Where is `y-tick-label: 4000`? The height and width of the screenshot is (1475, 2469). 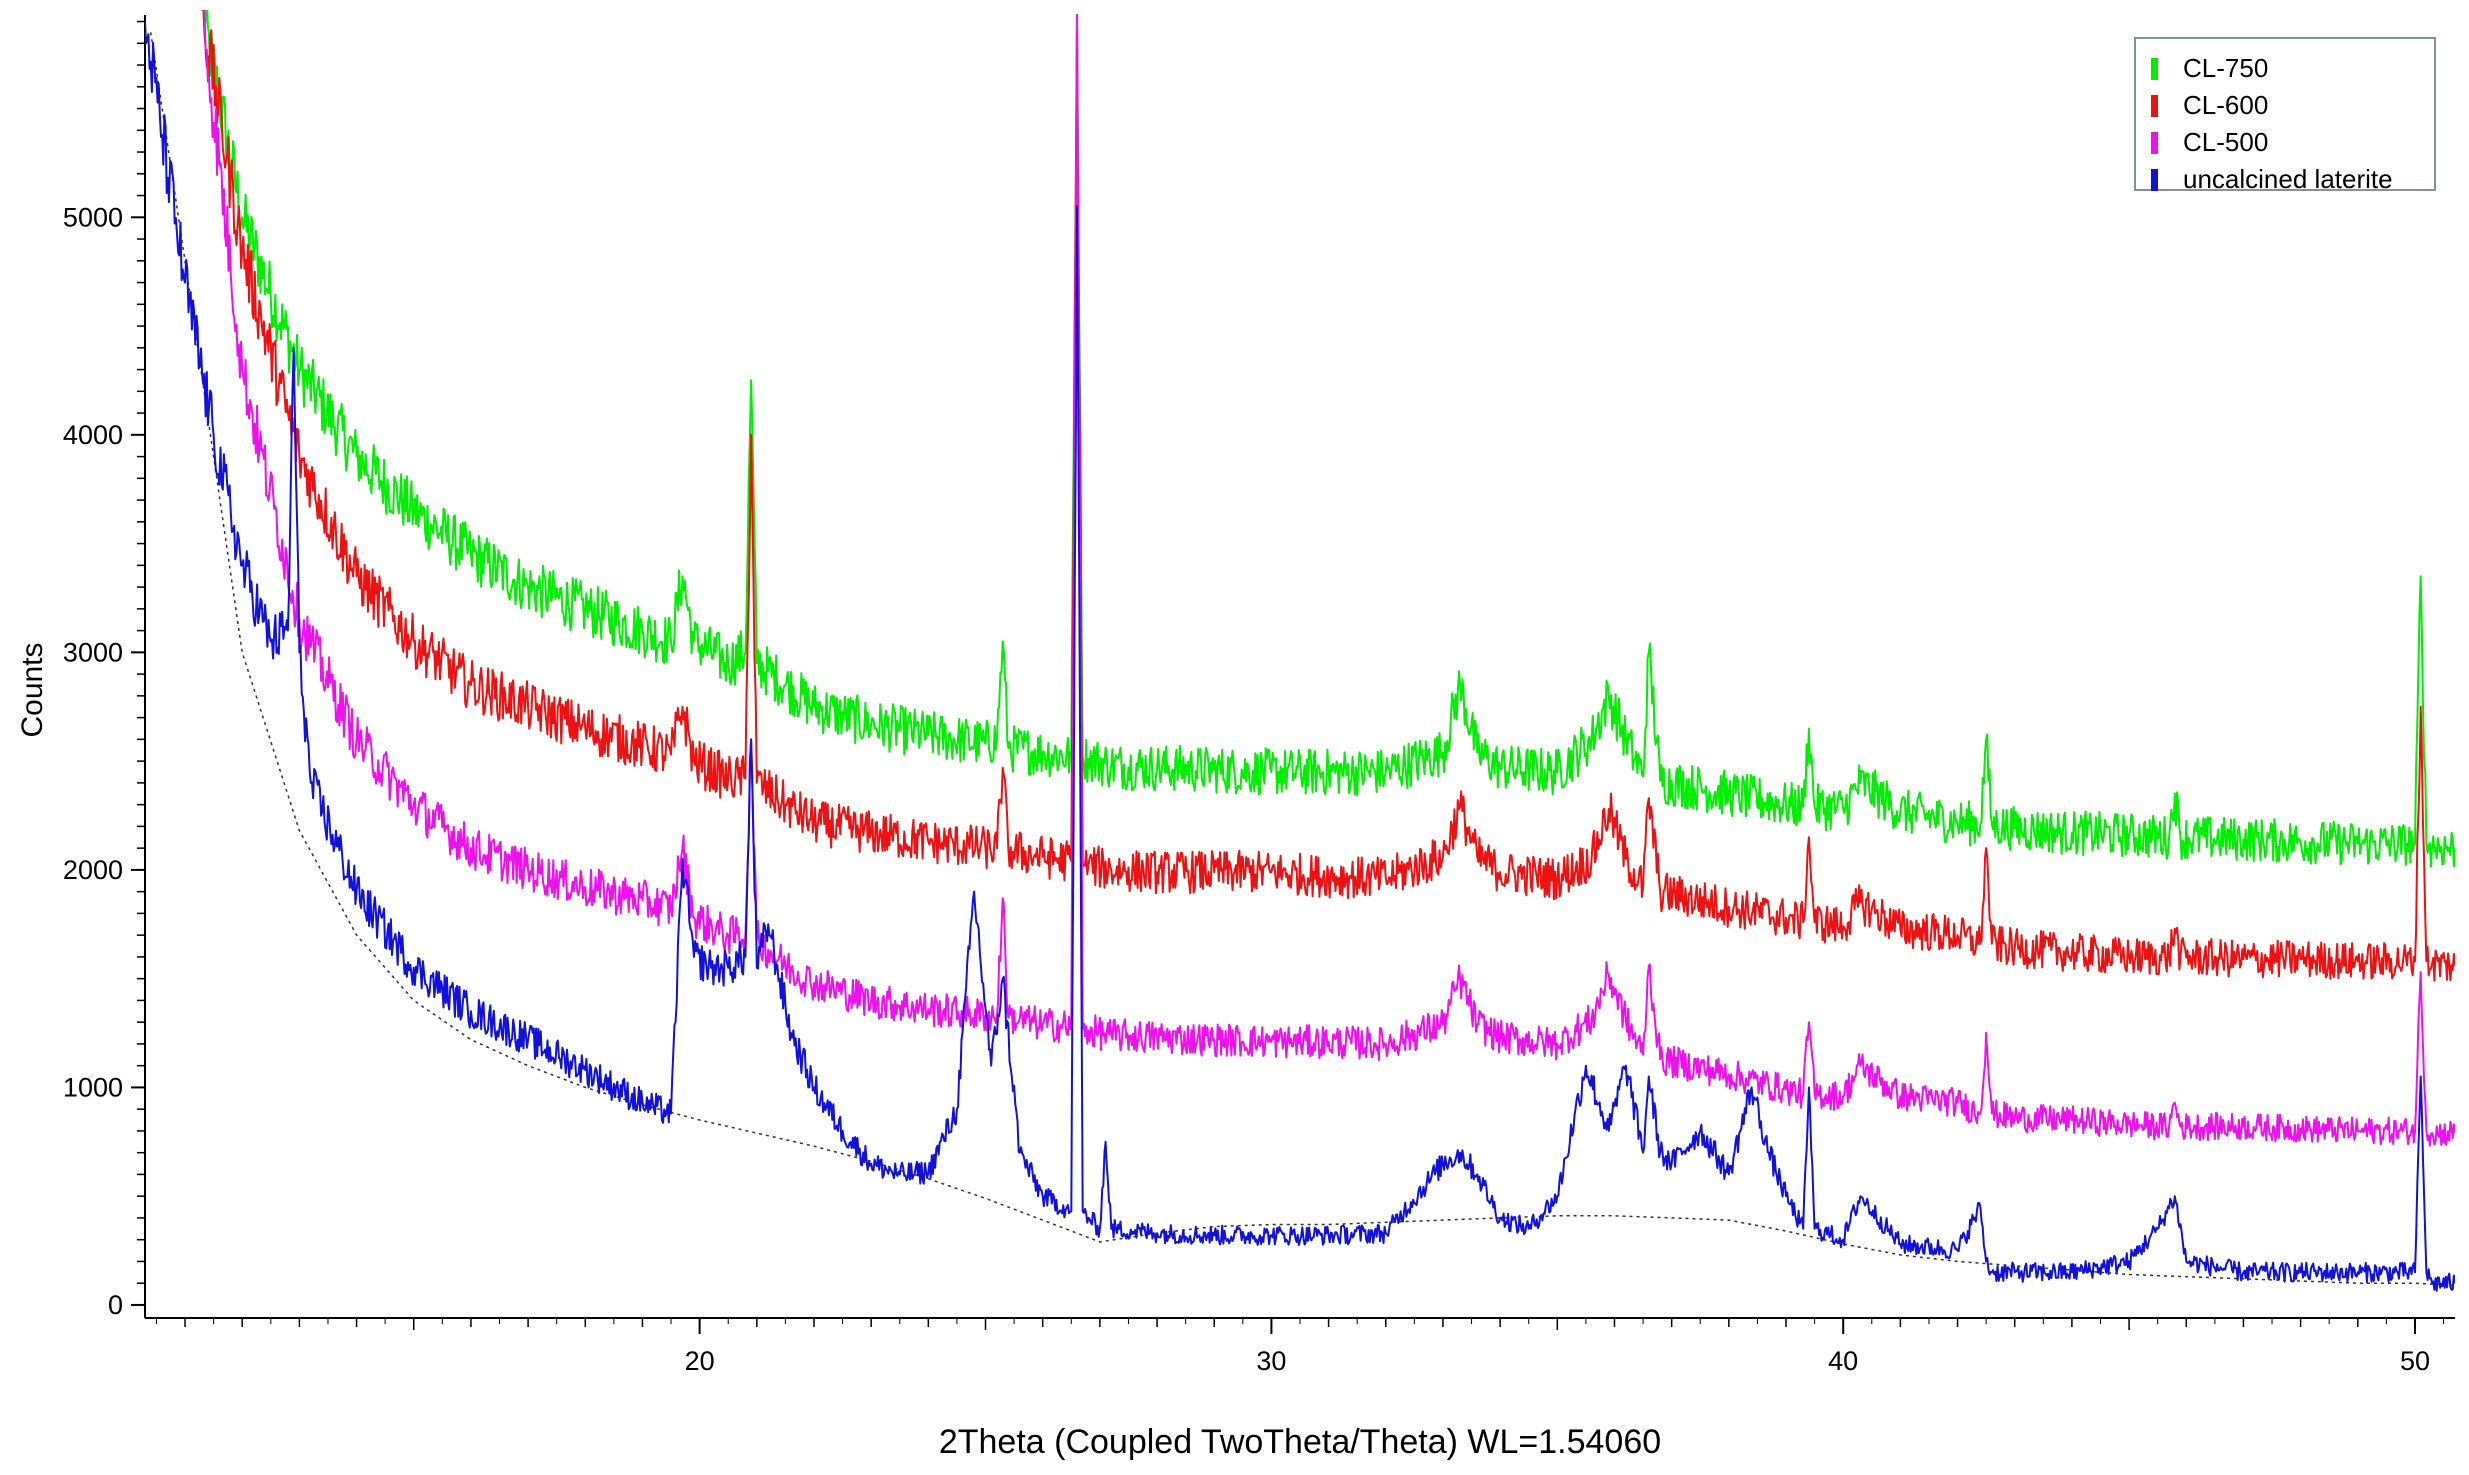 y-tick-label: 4000 is located at coordinates (93, 435).